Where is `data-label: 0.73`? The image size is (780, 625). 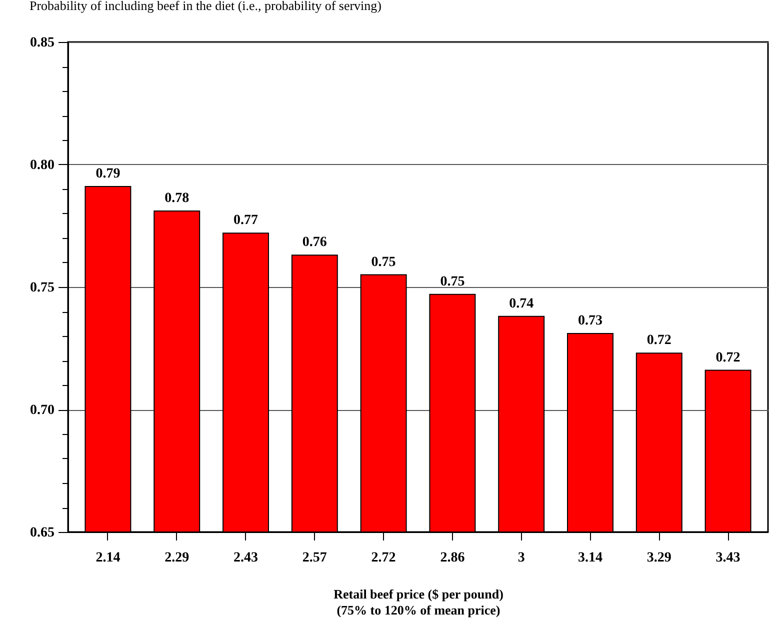 data-label: 0.73 is located at coordinates (590, 321).